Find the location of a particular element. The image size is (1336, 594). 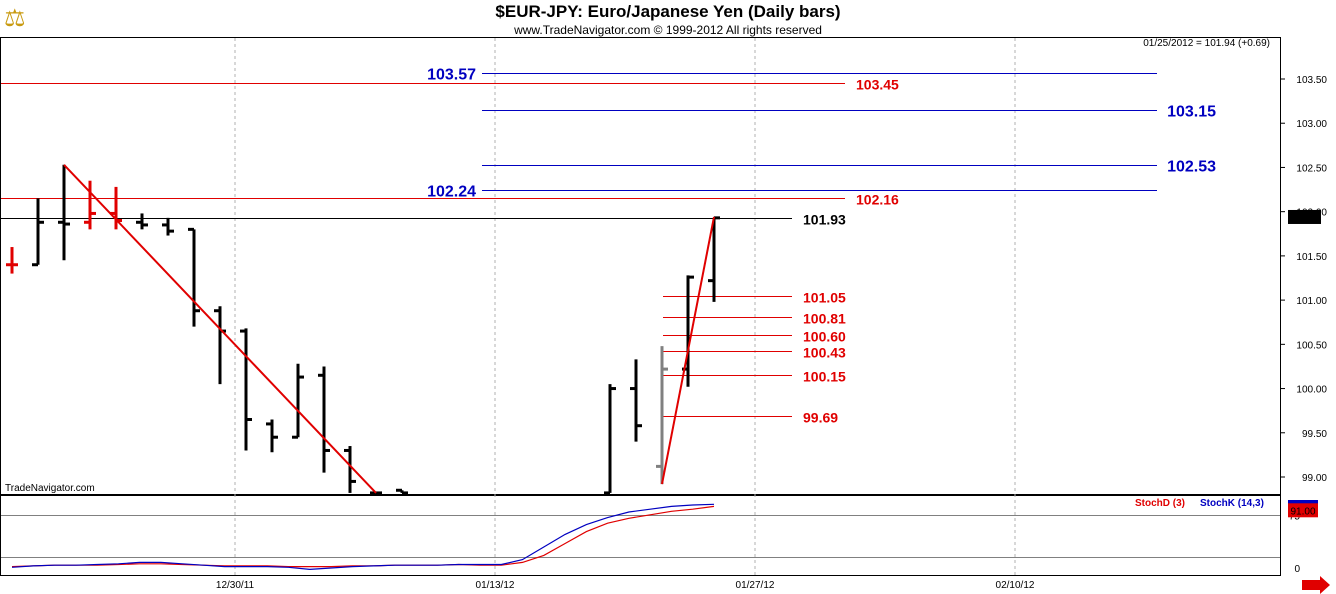

red-level-label: 101.05 is located at coordinates (824, 298).